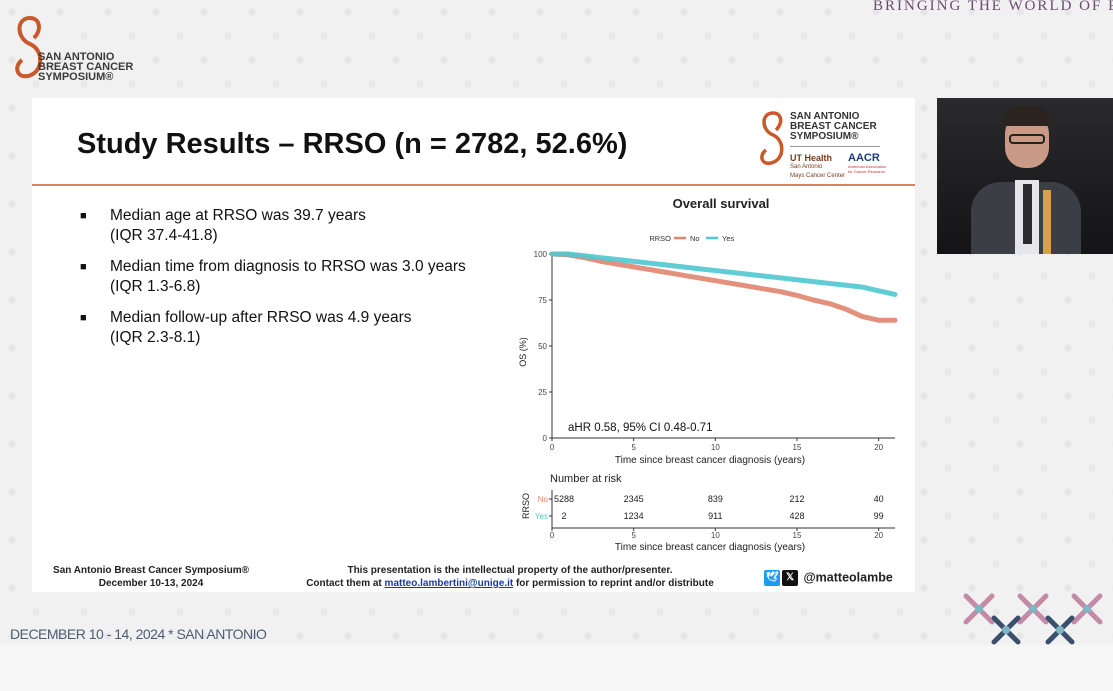  What do you see at coordinates (1047, 222) in the screenshot?
I see `lanyard` at bounding box center [1047, 222].